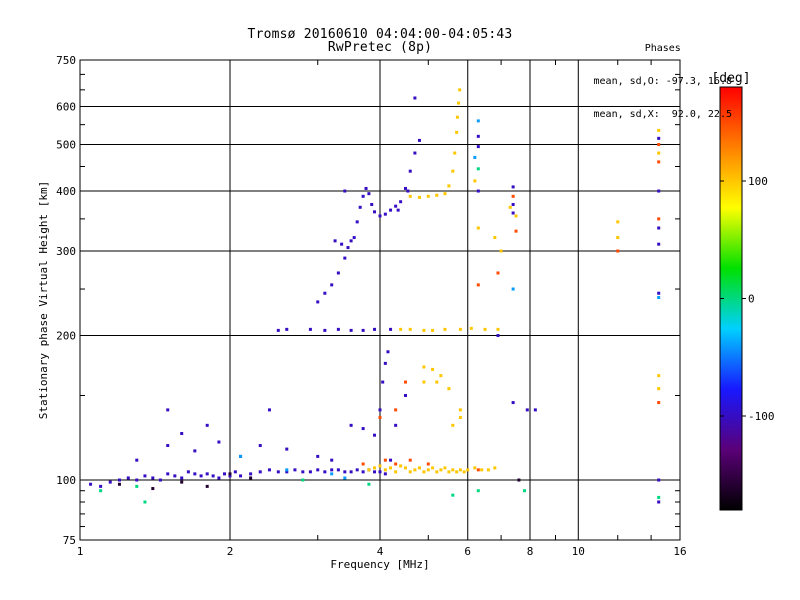 Image resolution: width=800 pixels, height=600 pixels. Describe the element at coordinates (467, 551) in the screenshot. I see `x-tick-label: 6` at that location.